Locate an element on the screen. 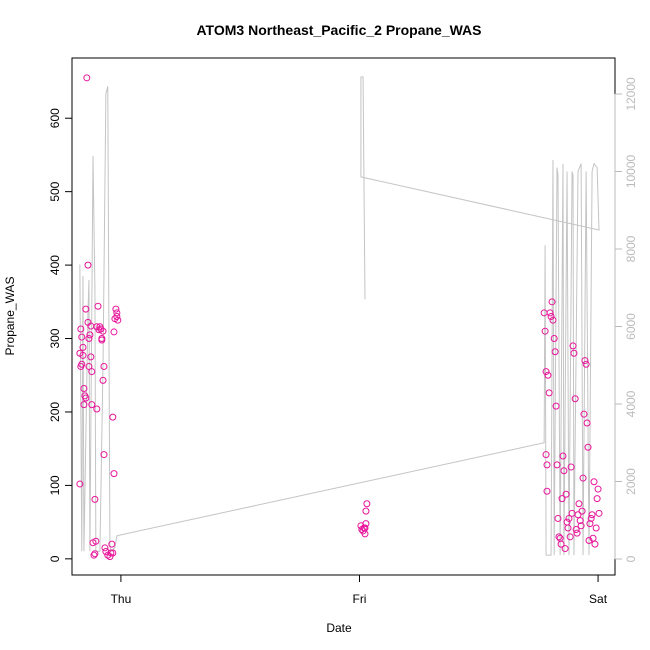 This screenshot has height=650, width=650. y-tick-label: 300 is located at coordinates (55, 338).